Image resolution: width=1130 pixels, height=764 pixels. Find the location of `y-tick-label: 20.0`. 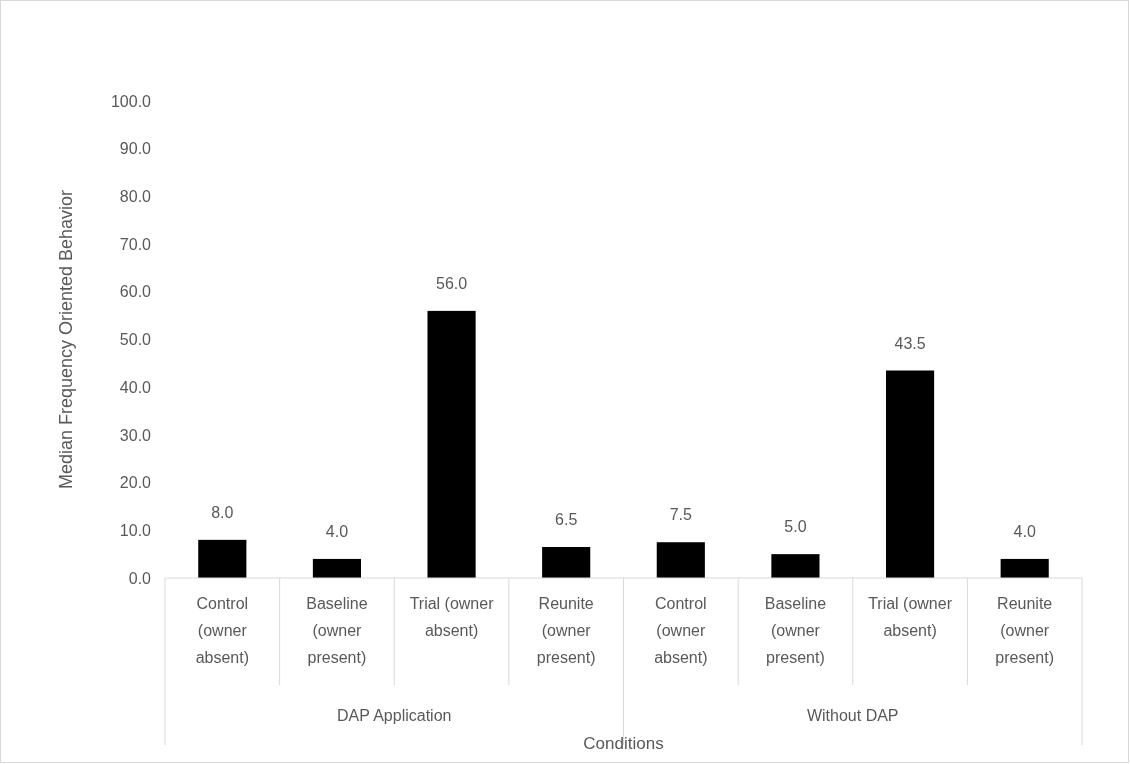

y-tick-label: 20.0 is located at coordinates (135, 483).